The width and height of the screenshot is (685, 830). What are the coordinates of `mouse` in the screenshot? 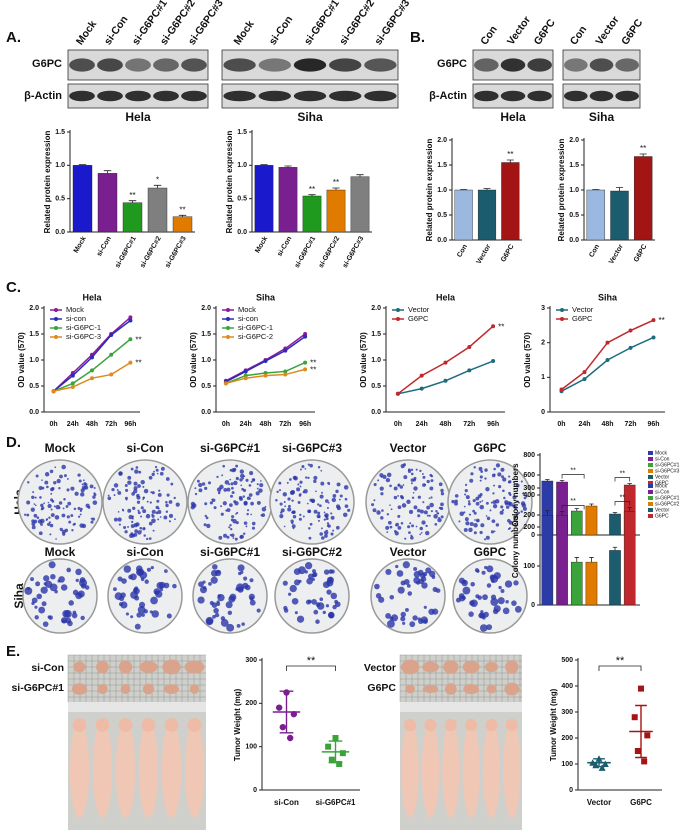 It's located at (171, 770).